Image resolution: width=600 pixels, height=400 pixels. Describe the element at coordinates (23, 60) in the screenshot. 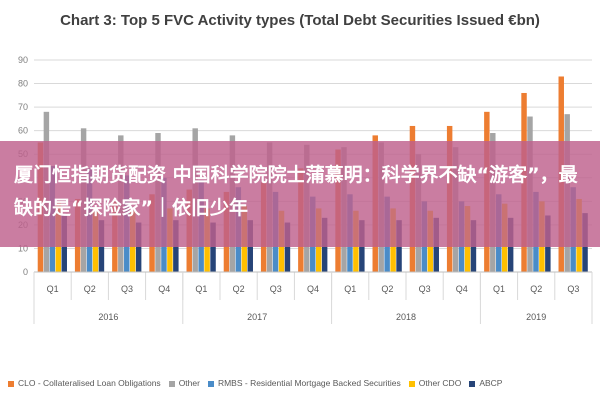

I see `y-tick-label: 90` at that location.